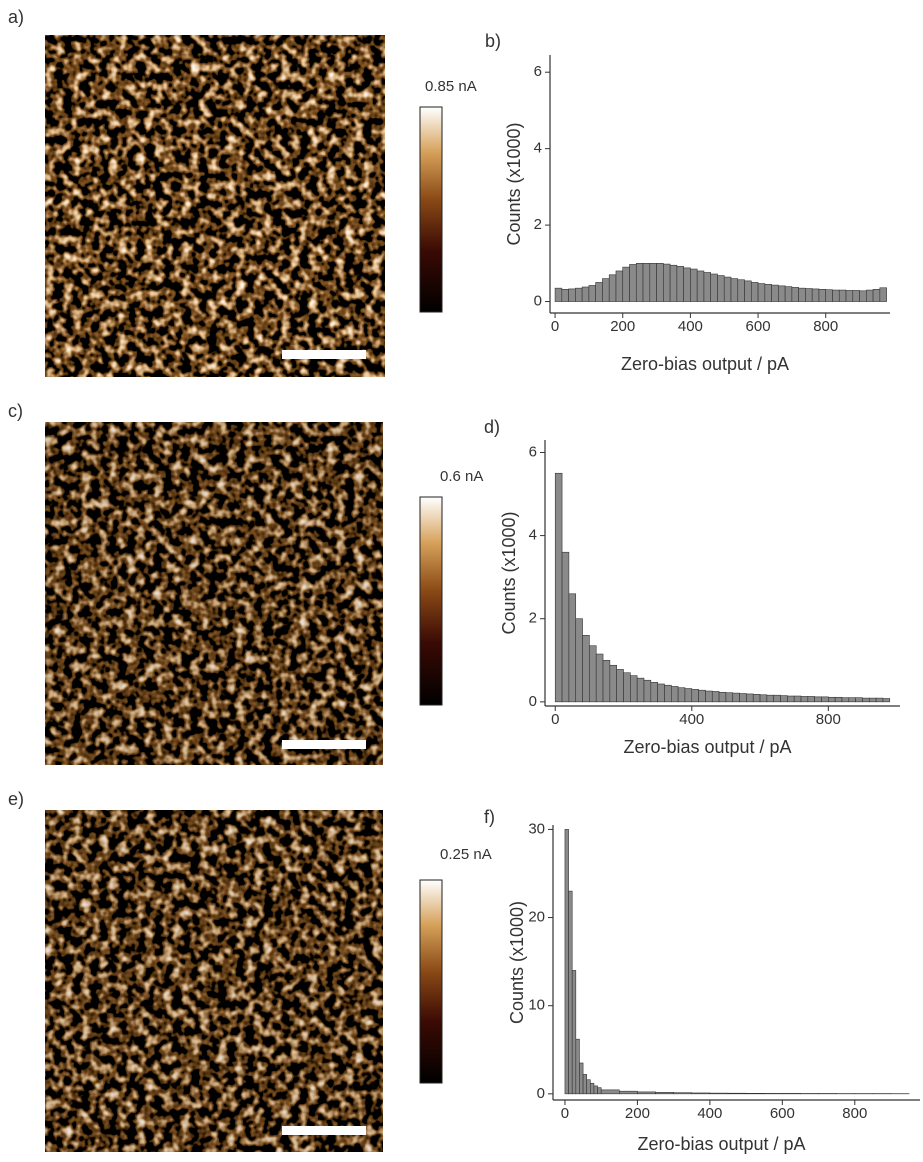  Describe the element at coordinates (466, 854) in the screenshot. I see `colorbar-max-label: 0.25 nA` at that location.